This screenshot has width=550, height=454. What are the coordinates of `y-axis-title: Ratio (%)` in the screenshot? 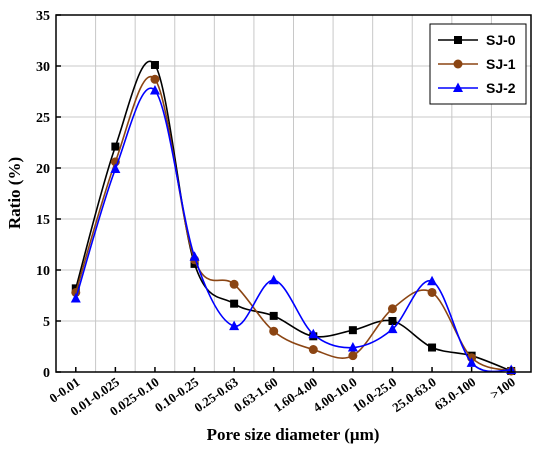 It's located at (14, 193).